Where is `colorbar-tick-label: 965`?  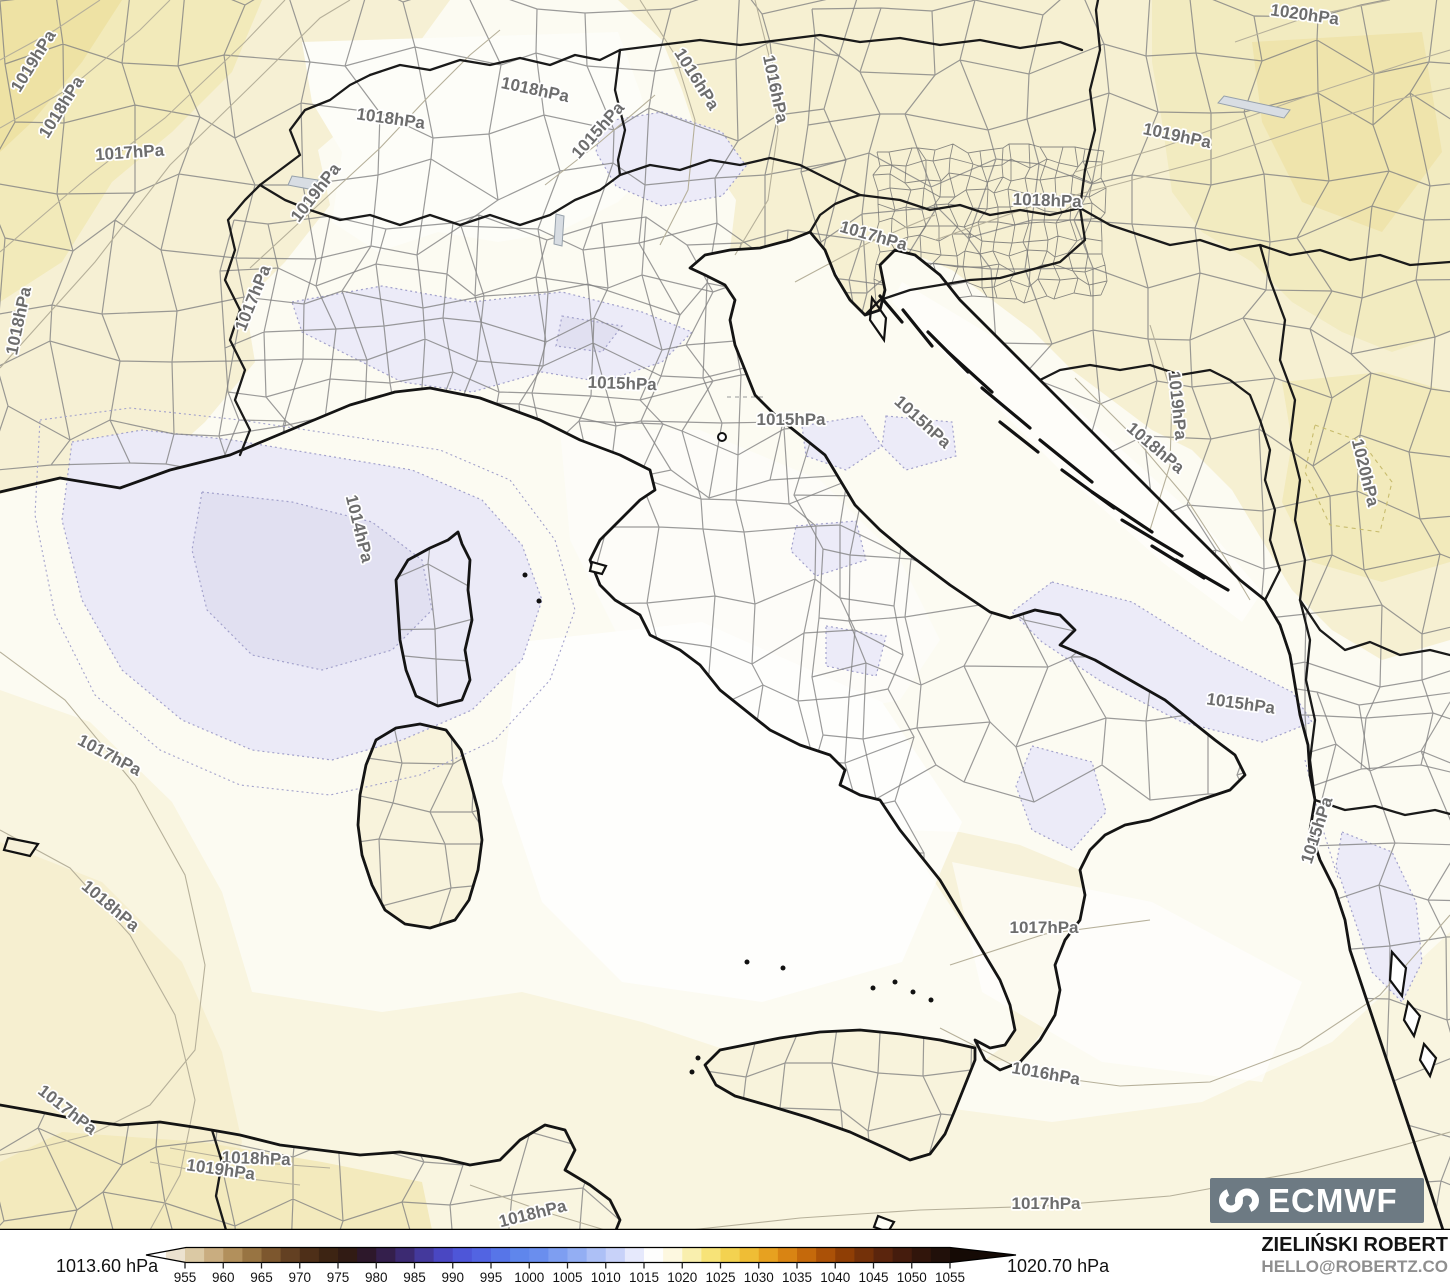
colorbar-tick-label: 965 is located at coordinates (261, 1277).